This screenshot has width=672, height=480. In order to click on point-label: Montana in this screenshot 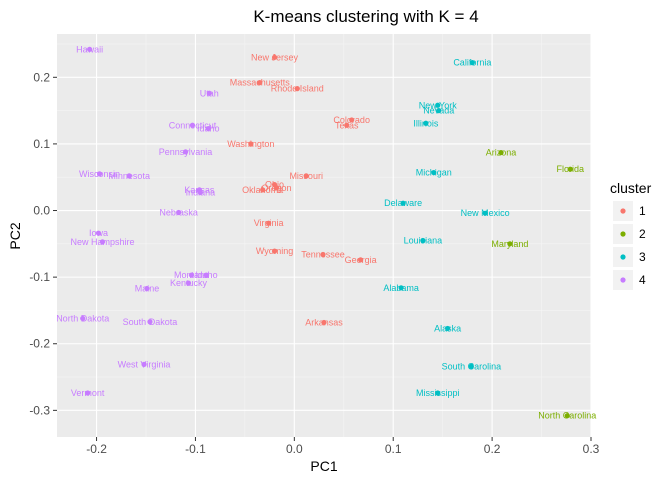, I will do `click(191, 275)`.